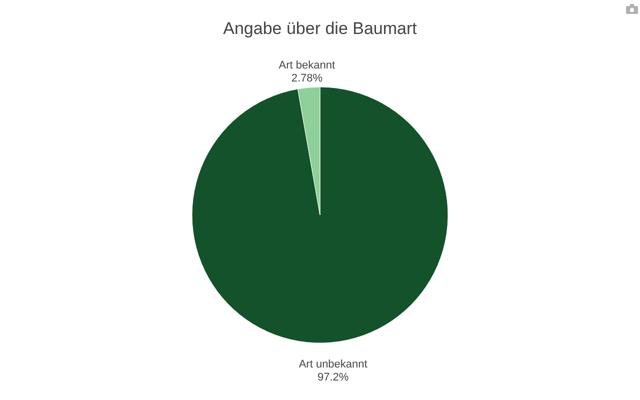 Image resolution: width=640 pixels, height=400 pixels. What do you see at coordinates (307, 66) in the screenshot?
I see `slice-label: Art bekannt` at bounding box center [307, 66].